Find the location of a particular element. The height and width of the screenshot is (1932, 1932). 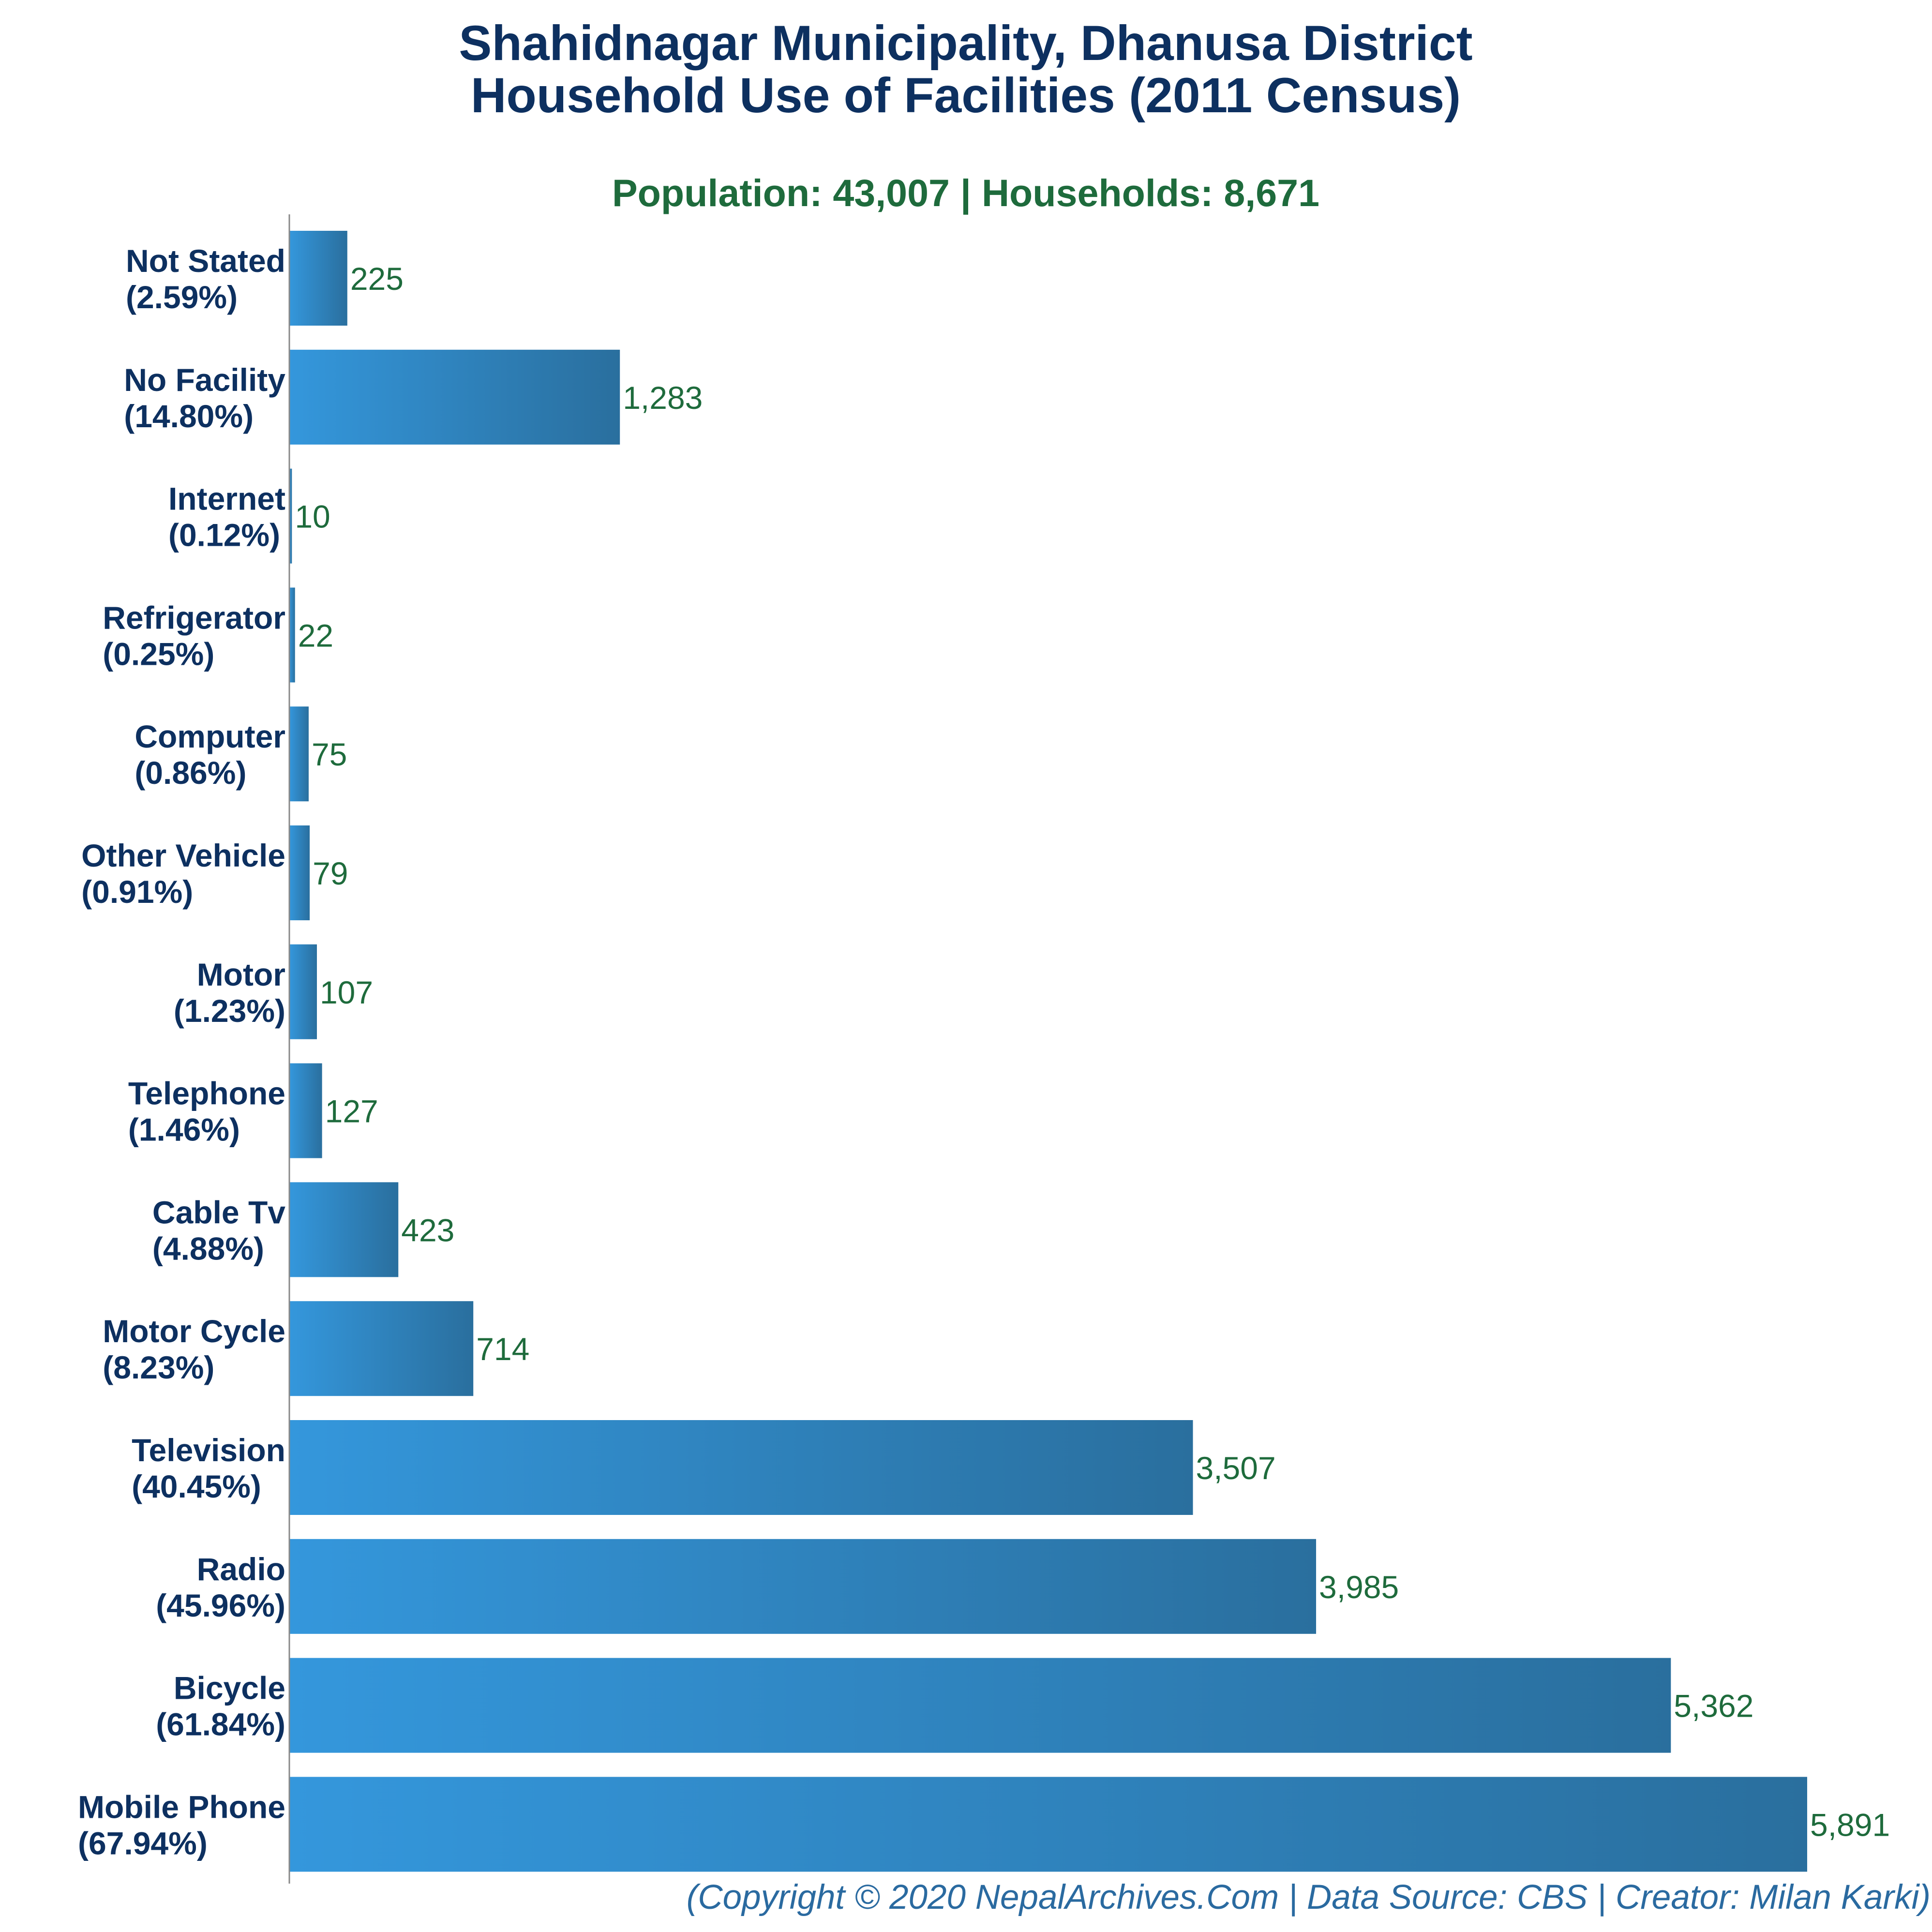

value-label: 423 is located at coordinates (427, 1230).